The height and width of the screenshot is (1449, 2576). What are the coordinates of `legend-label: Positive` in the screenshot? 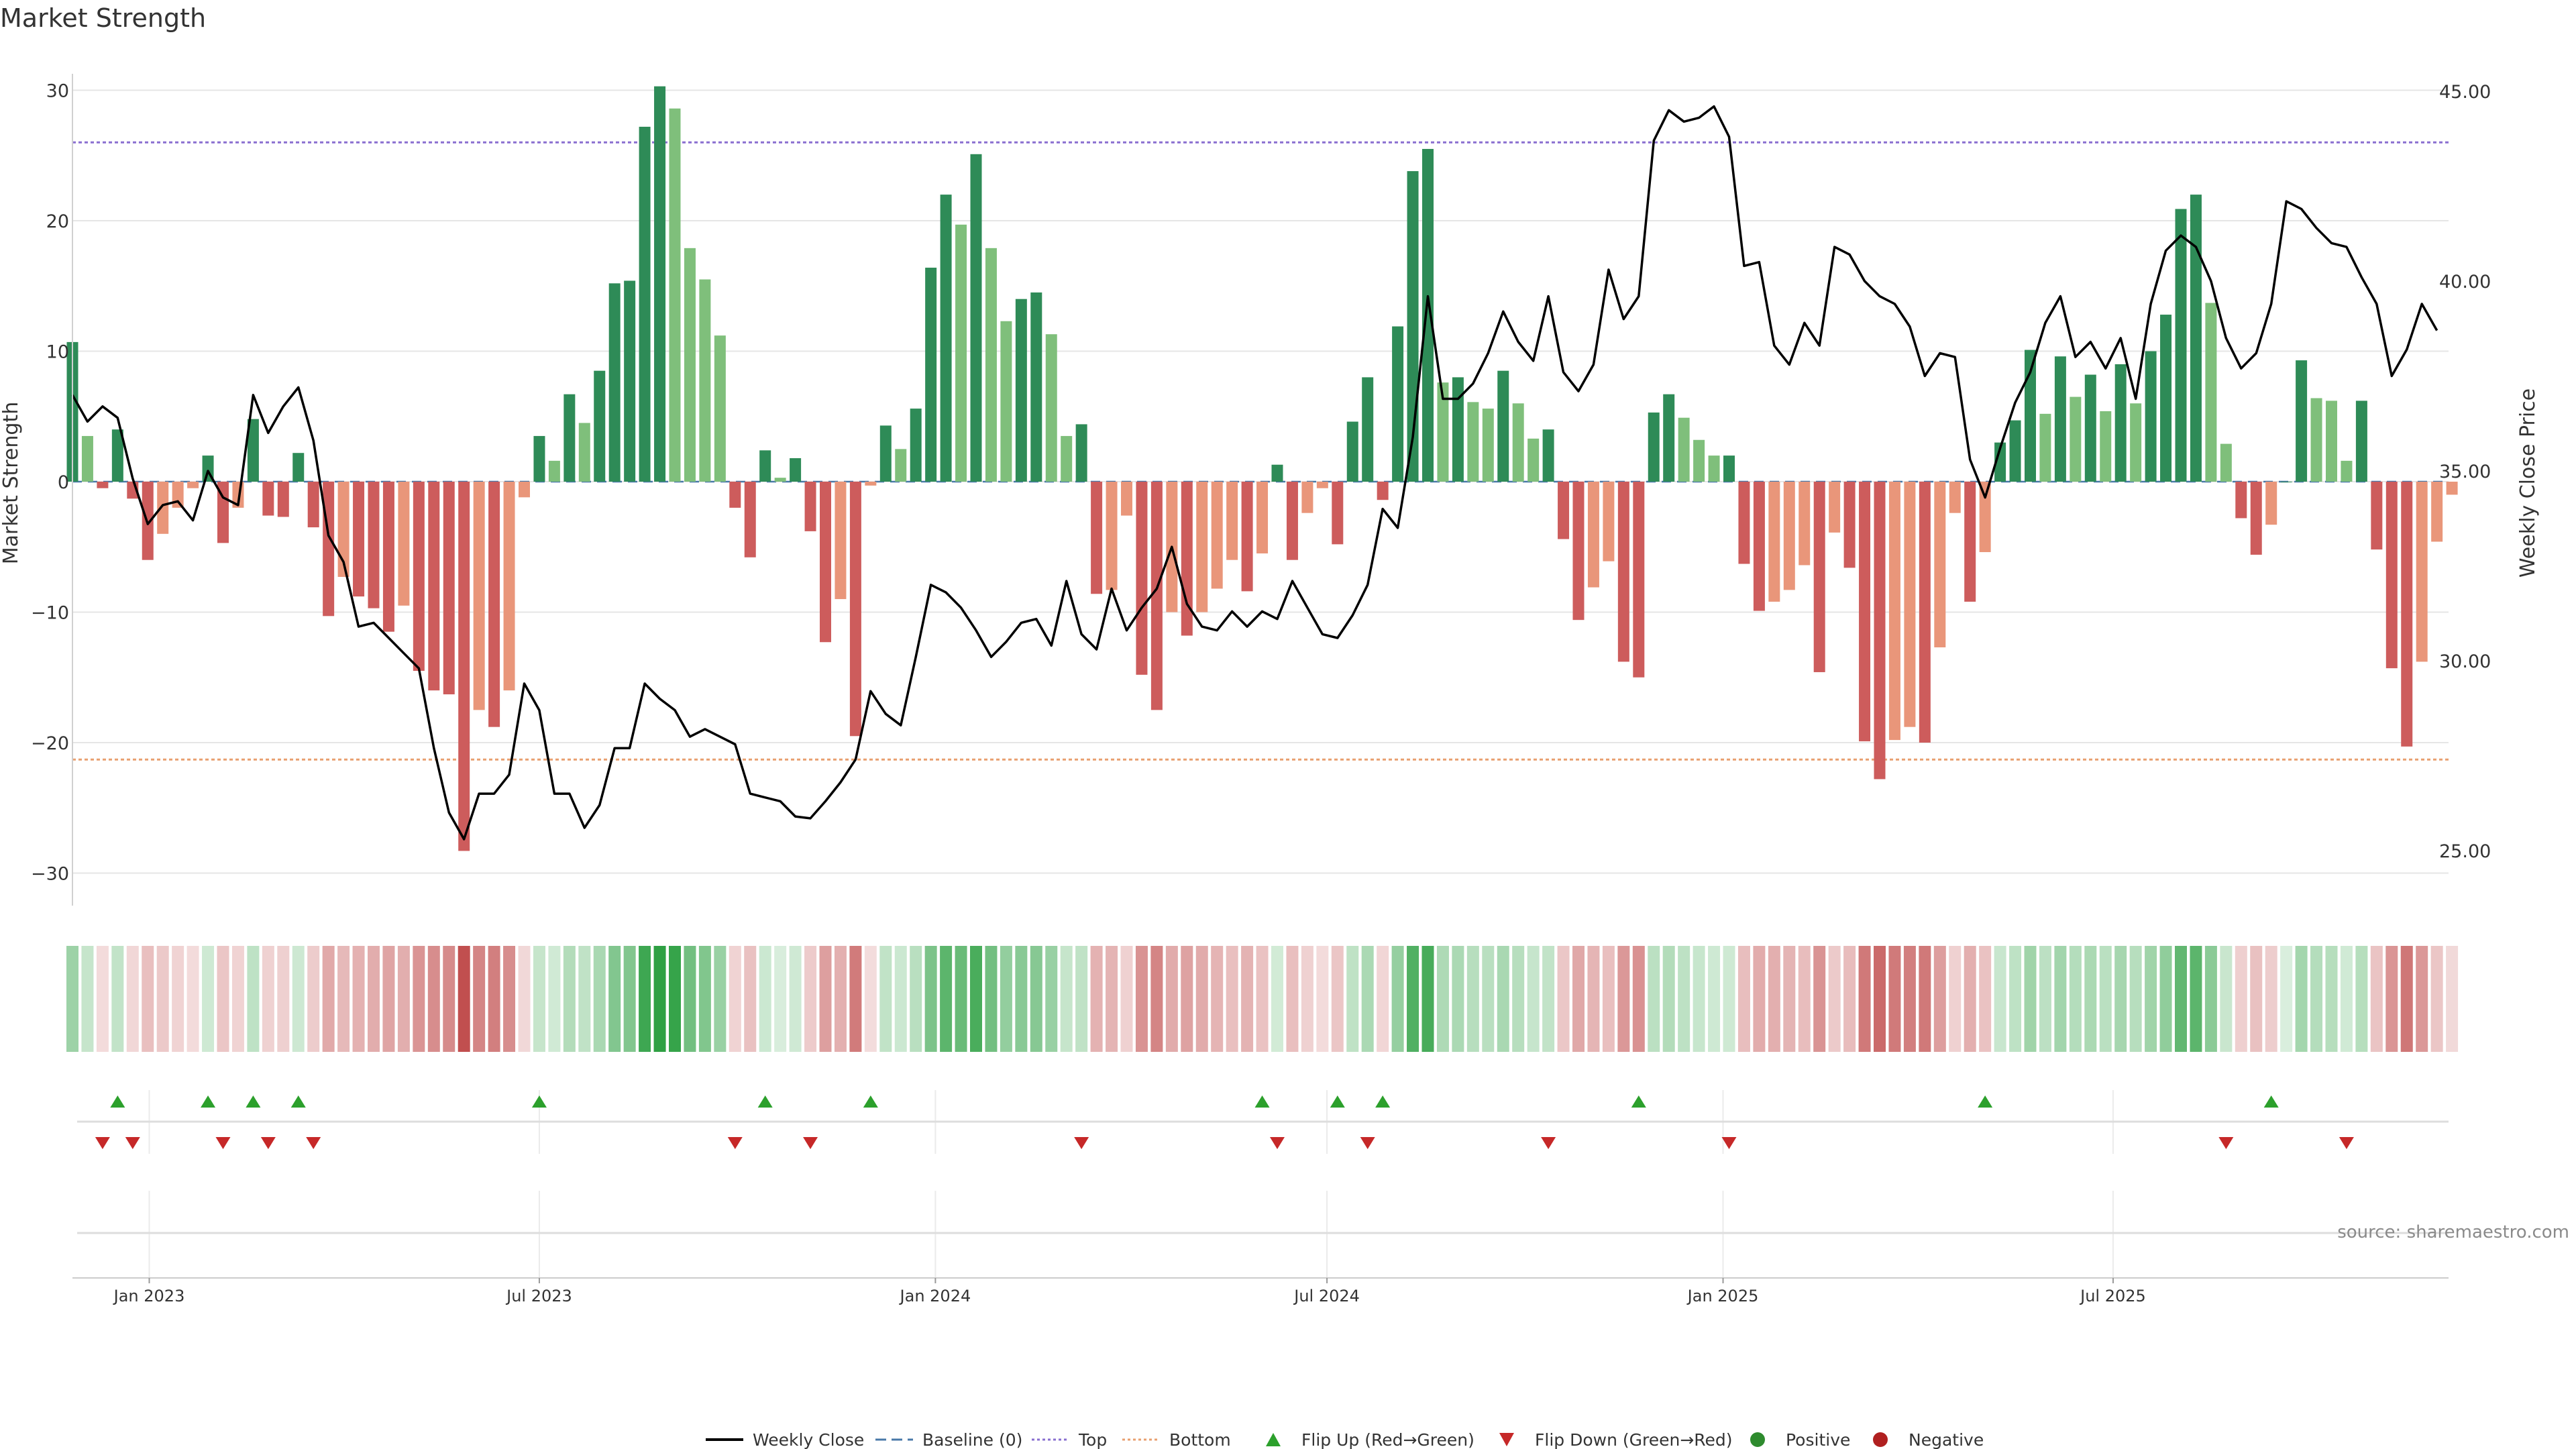 It's located at (1818, 1439).